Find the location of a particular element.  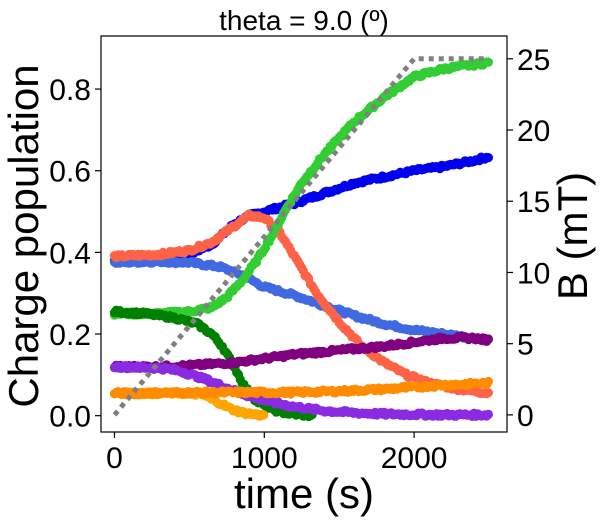

x-tick-label: 2000 is located at coordinates (414, 458).